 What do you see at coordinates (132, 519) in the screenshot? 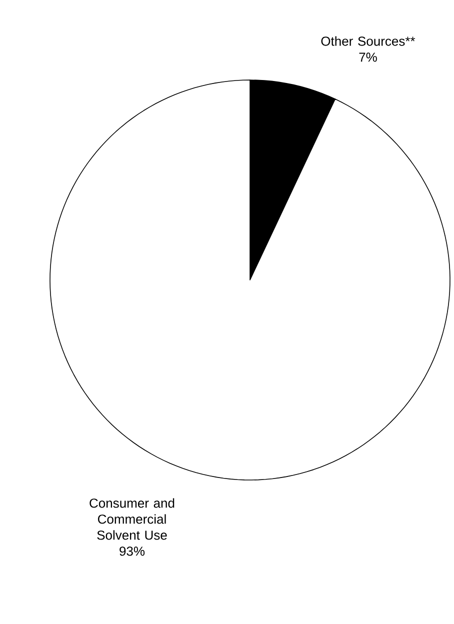
I see `slice-label: Consumer and Commercial Solvent Use` at bounding box center [132, 519].